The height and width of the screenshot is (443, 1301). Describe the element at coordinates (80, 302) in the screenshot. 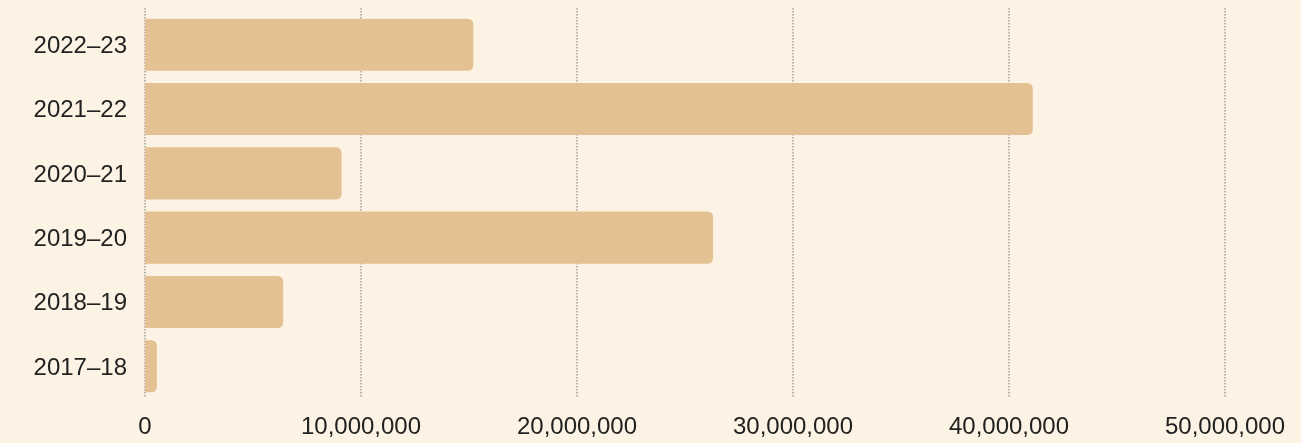

I see `y-tick-label: 2018–19` at that location.